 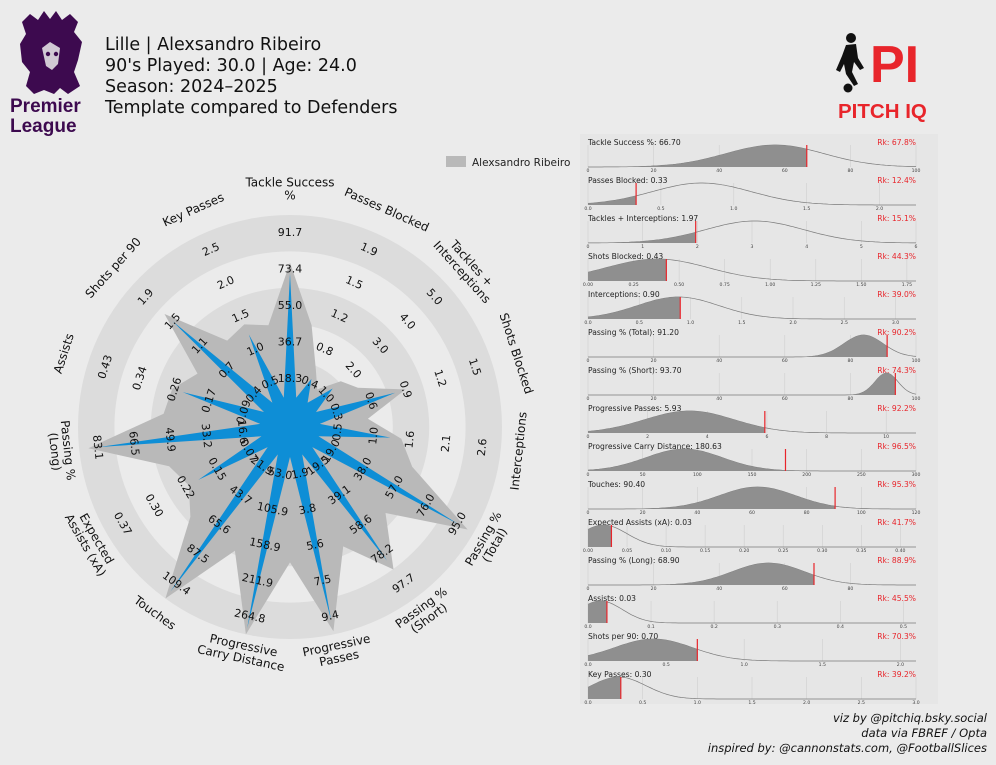 What do you see at coordinates (666, 551) in the screenshot?
I see `panel-tick-label: 0.10` at bounding box center [666, 551].